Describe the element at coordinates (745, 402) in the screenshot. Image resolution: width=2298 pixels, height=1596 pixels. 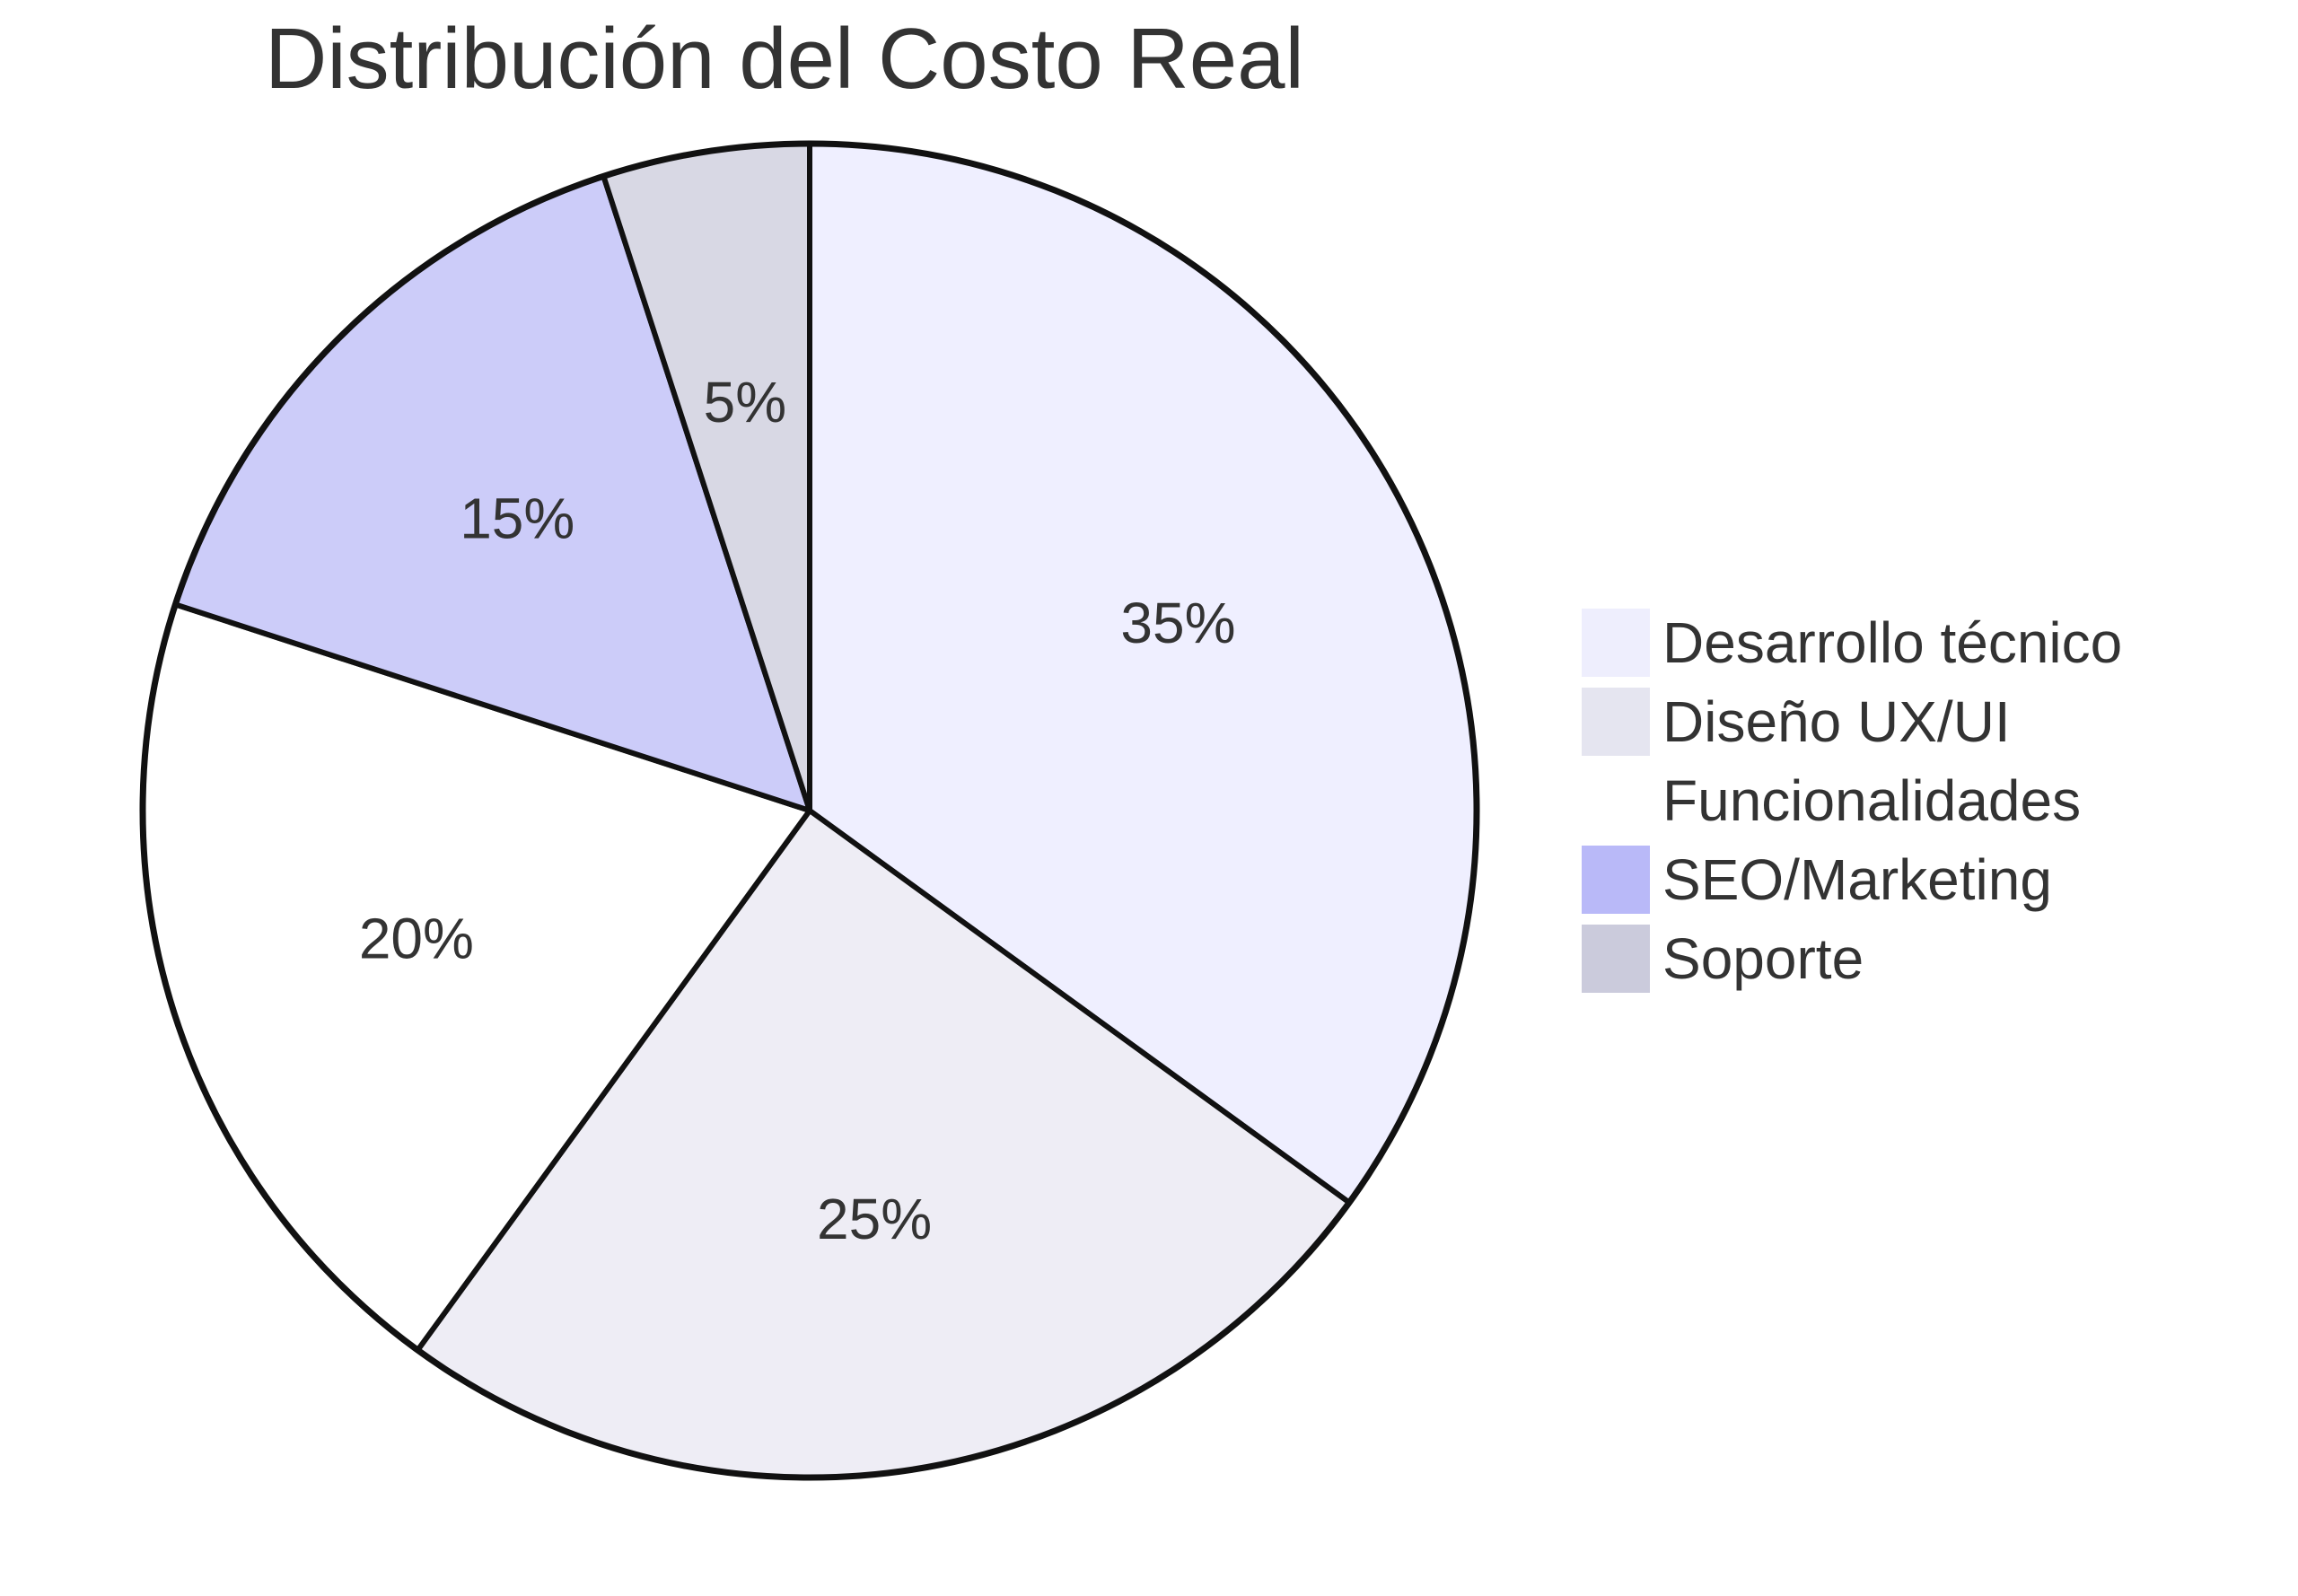
I see `slice-label-soporte: 5%` at that location.